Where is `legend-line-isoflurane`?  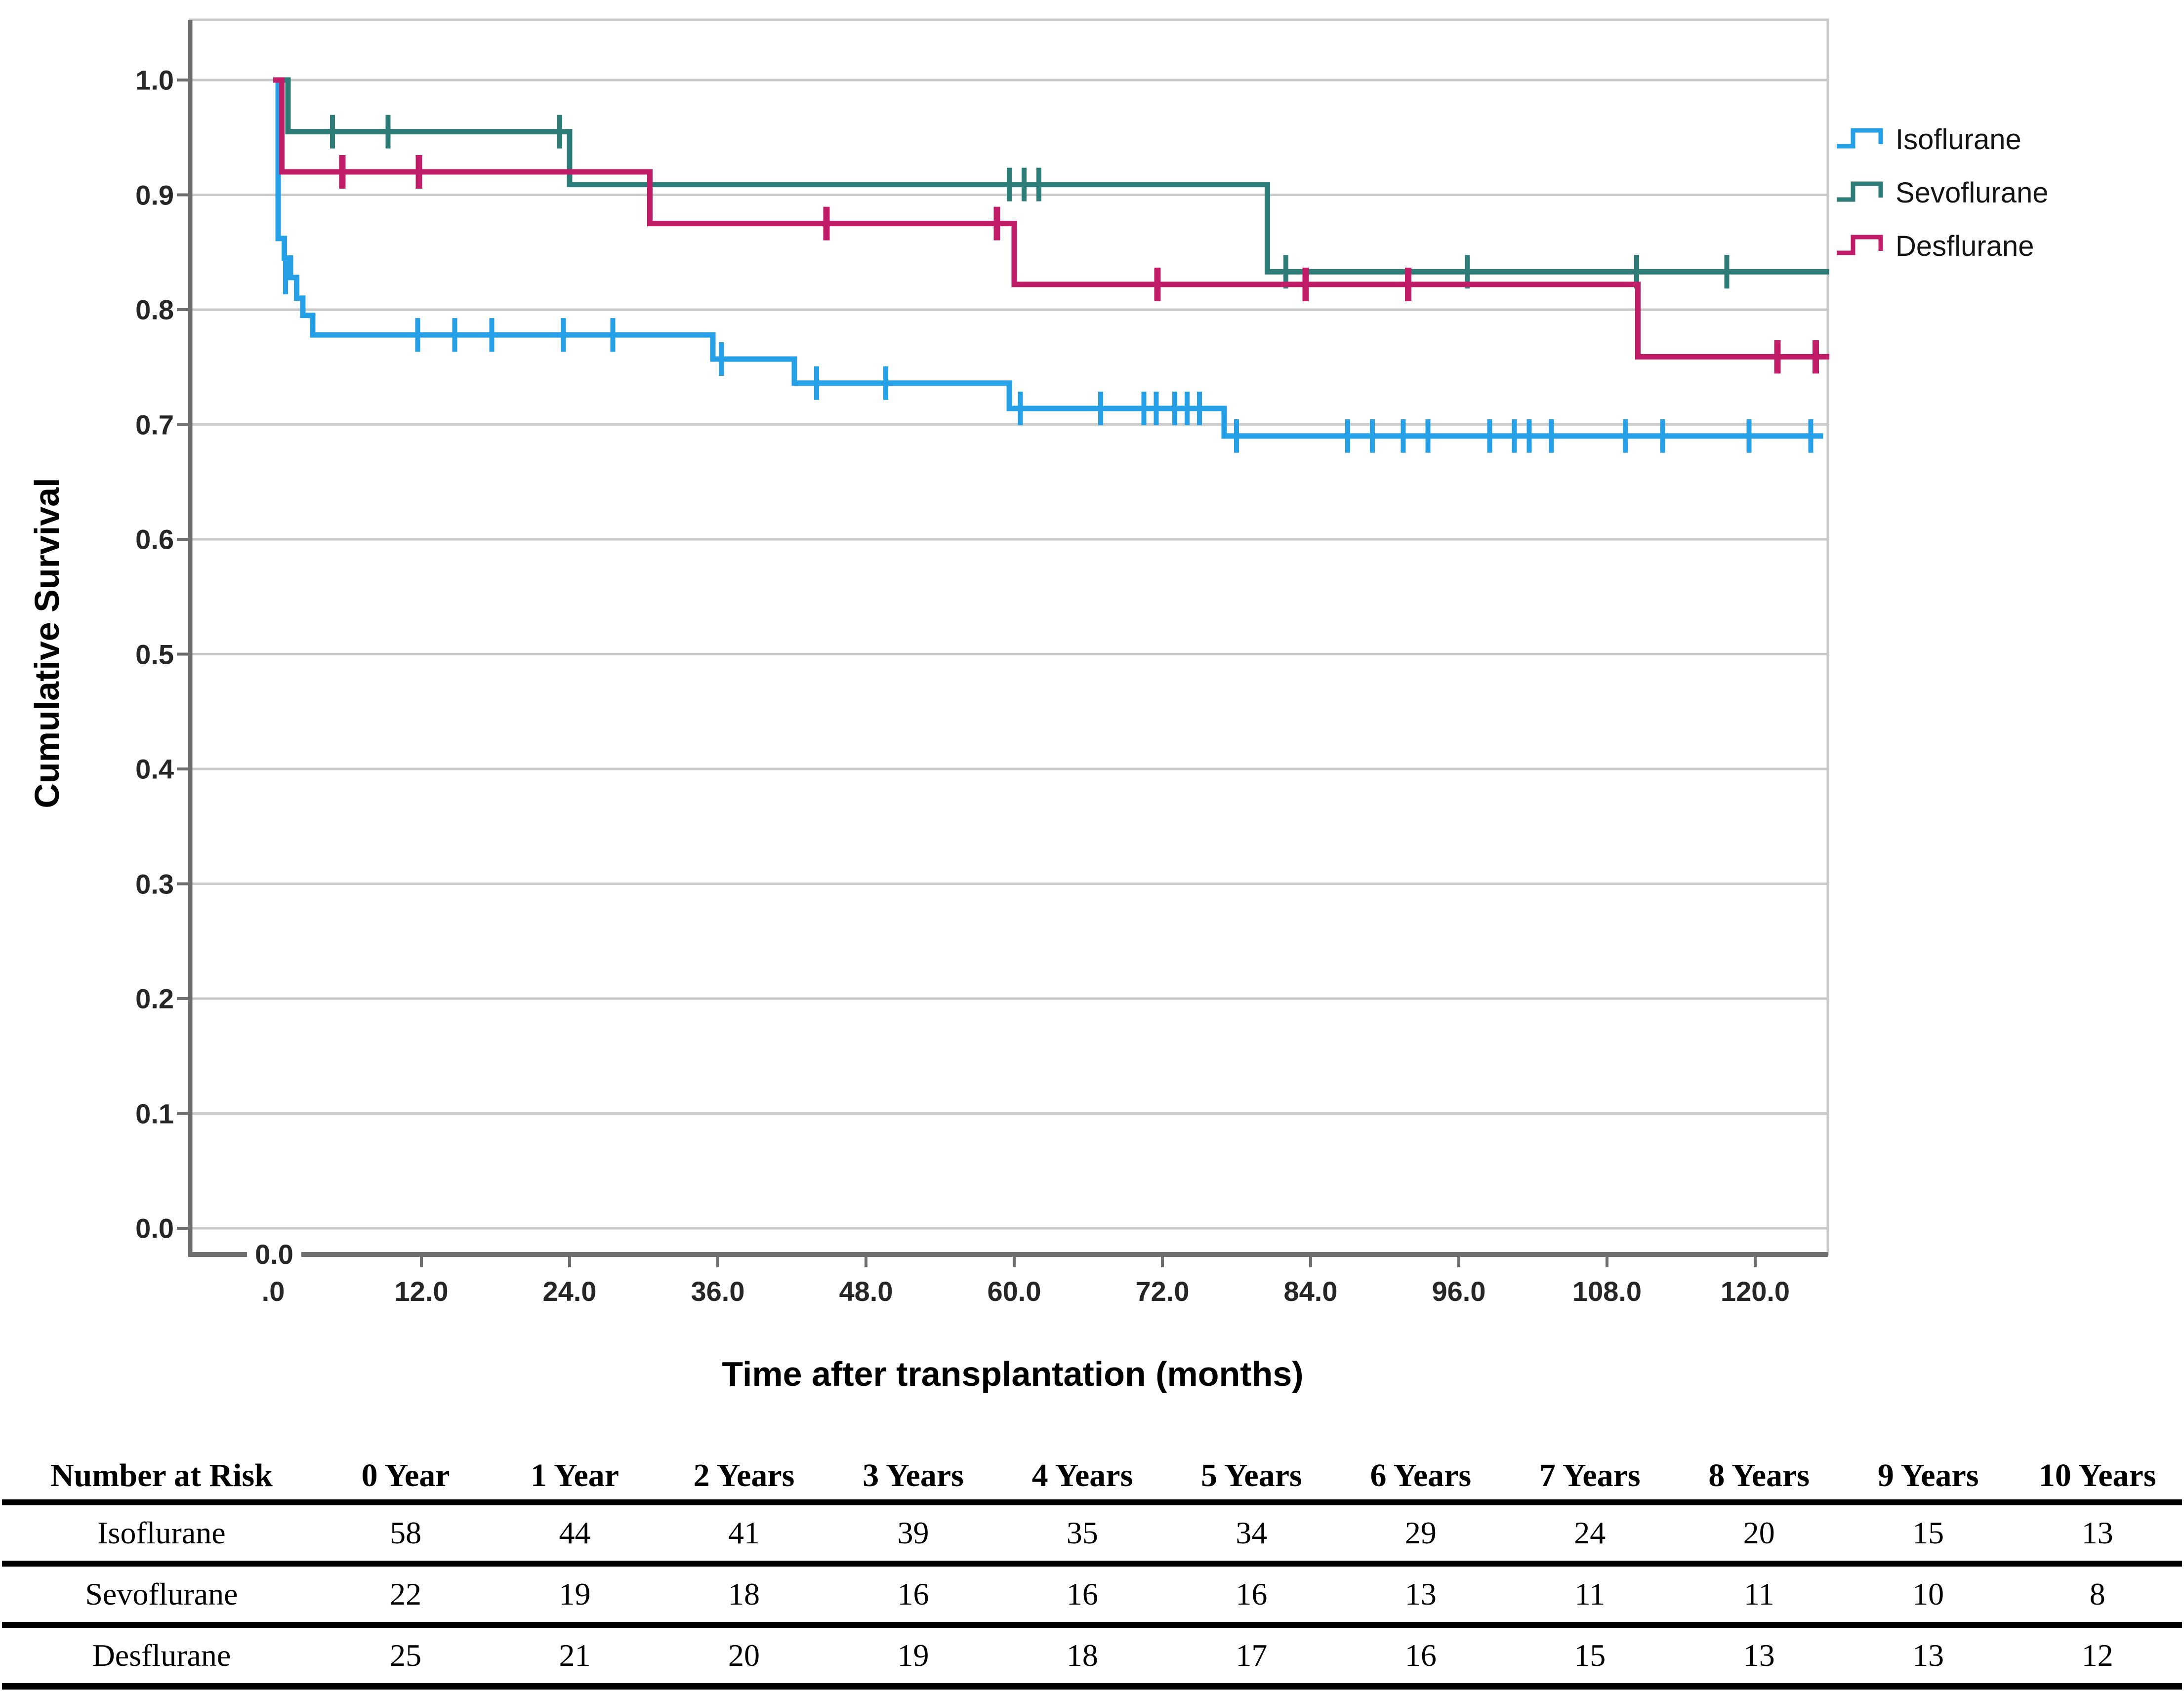
legend-line-isoflurane is located at coordinates (1860, 138).